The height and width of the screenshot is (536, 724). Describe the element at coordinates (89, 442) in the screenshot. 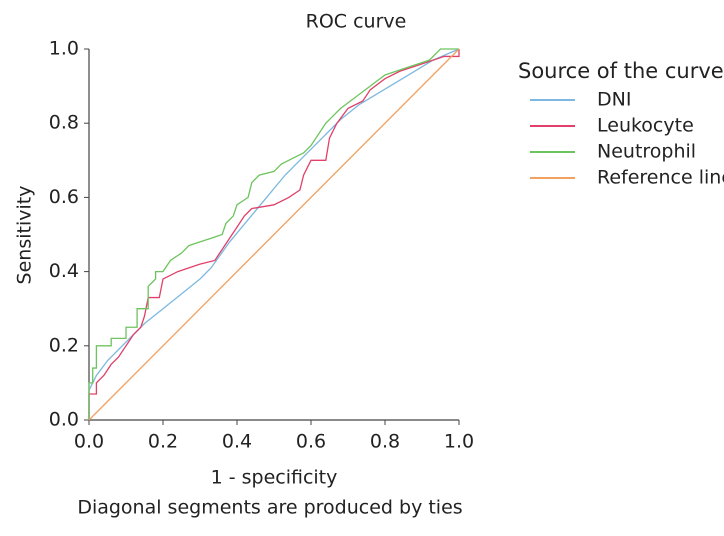

I see `x-tick-label: 0.0` at that location.